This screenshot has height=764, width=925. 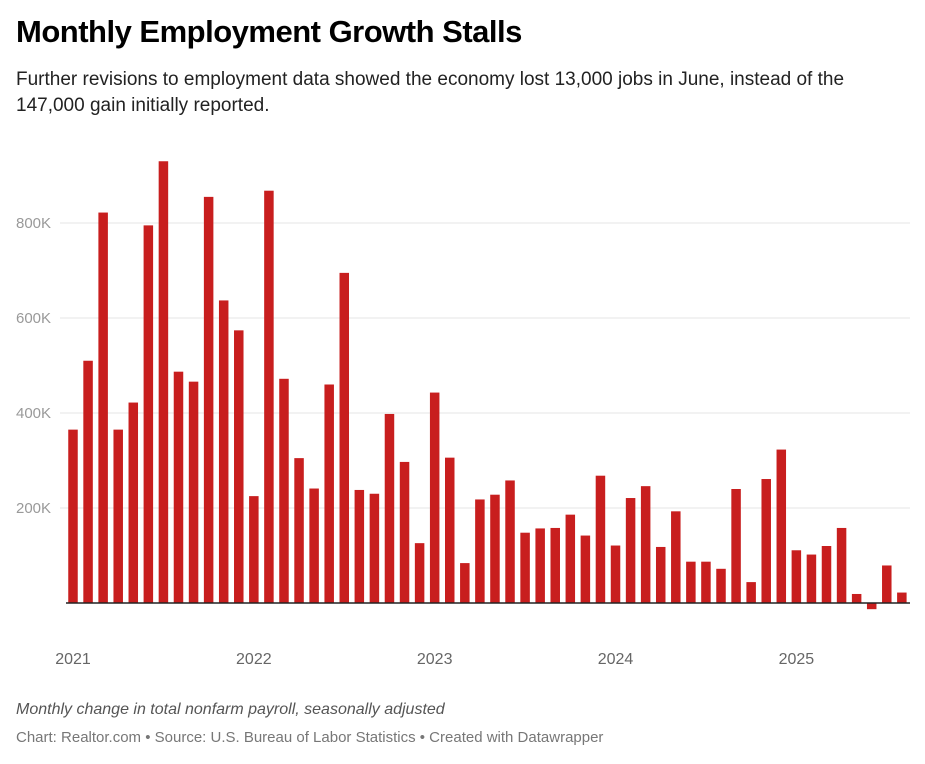 What do you see at coordinates (269, 31) in the screenshot?
I see `chart-title: Monthly Employment Growth Stalls` at bounding box center [269, 31].